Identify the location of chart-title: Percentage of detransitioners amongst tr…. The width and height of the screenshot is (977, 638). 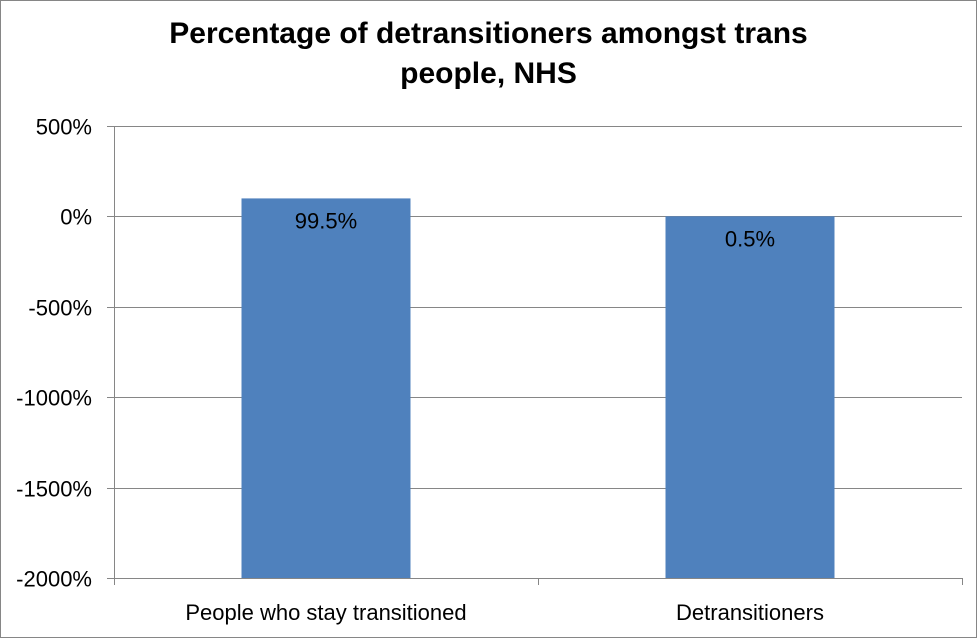
(488, 54).